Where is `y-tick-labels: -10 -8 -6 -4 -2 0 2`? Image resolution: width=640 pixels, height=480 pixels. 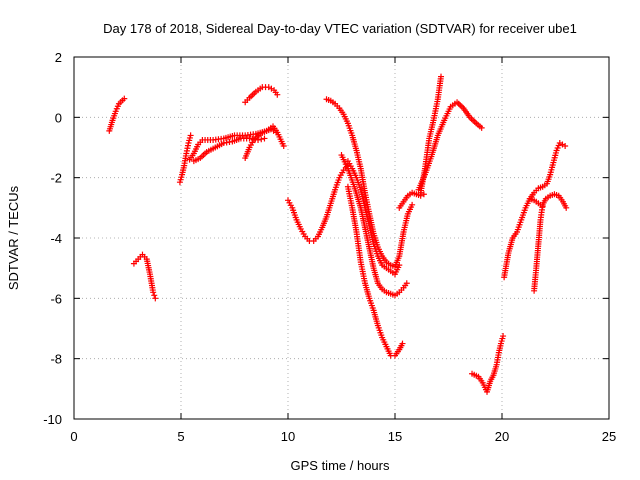
y-tick-labels: -10 -8 -6 -4 -2 0 2 is located at coordinates (52, 238).